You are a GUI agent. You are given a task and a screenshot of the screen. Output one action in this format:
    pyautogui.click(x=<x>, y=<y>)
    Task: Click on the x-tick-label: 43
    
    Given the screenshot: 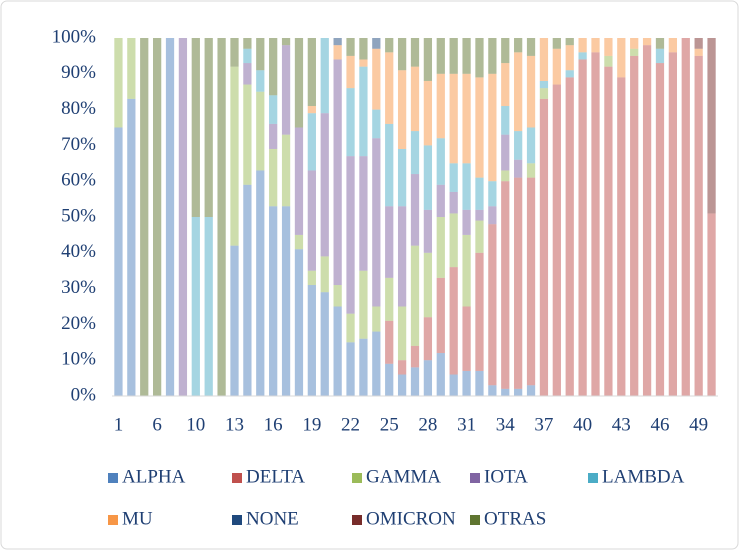 What is the action you would take?
    pyautogui.click(x=621, y=424)
    